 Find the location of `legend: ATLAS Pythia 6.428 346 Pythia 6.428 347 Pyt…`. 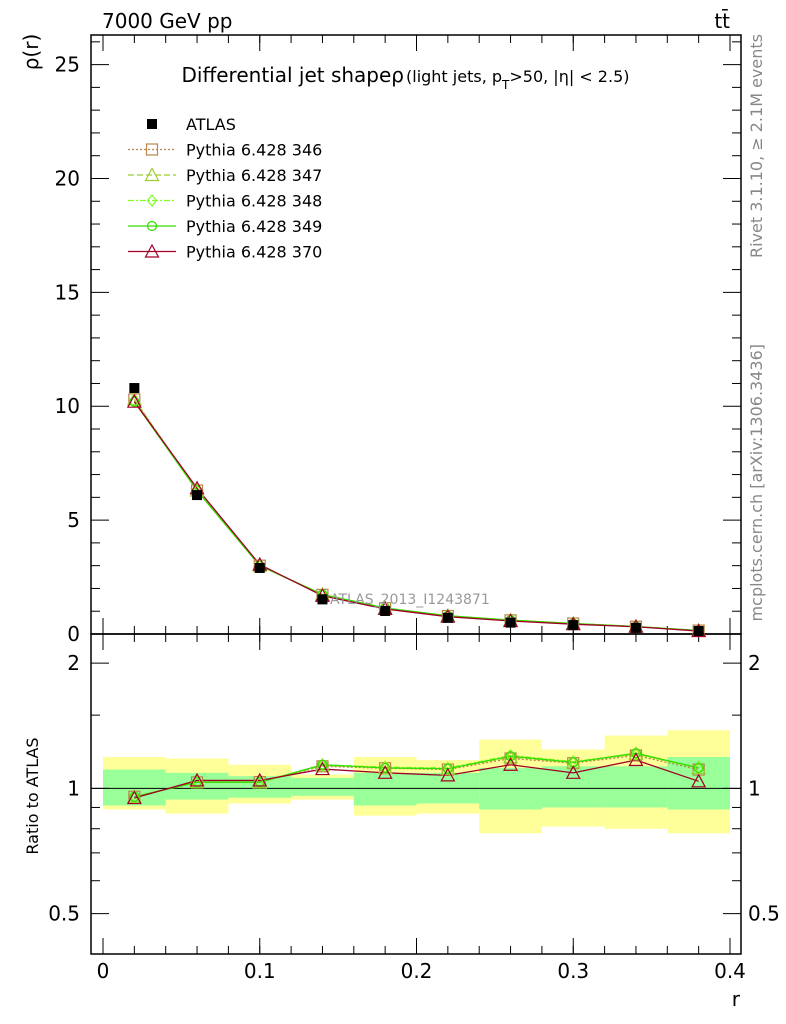

legend: ATLAS Pythia 6.428 346 Pythia 6.428 347 Pyt… is located at coordinates (225, 188).